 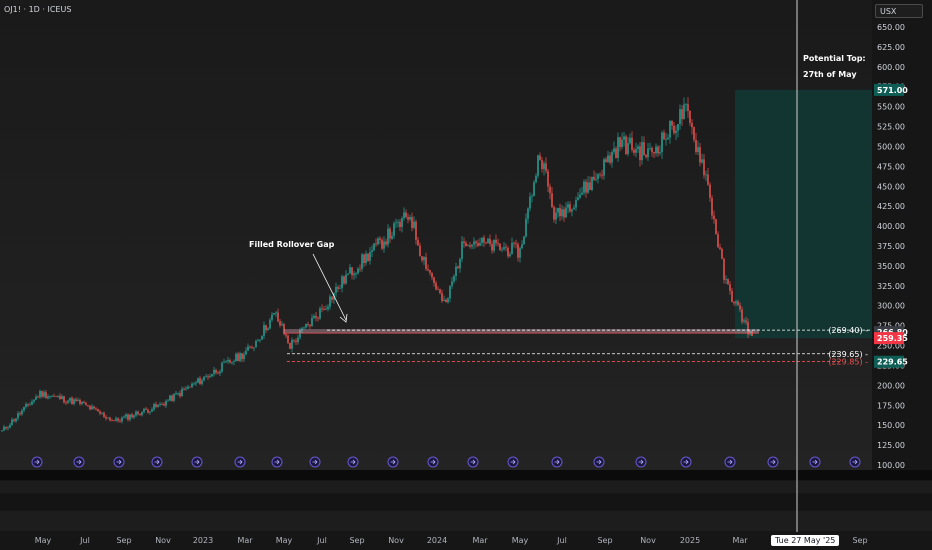 I want to click on lower-pane, so click(x=466, y=521).